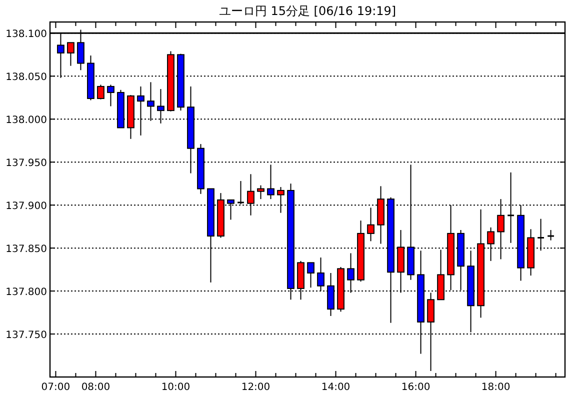 The width and height of the screenshot is (570, 398). I want to click on y-tick-label: 138.100, so click(26, 34).